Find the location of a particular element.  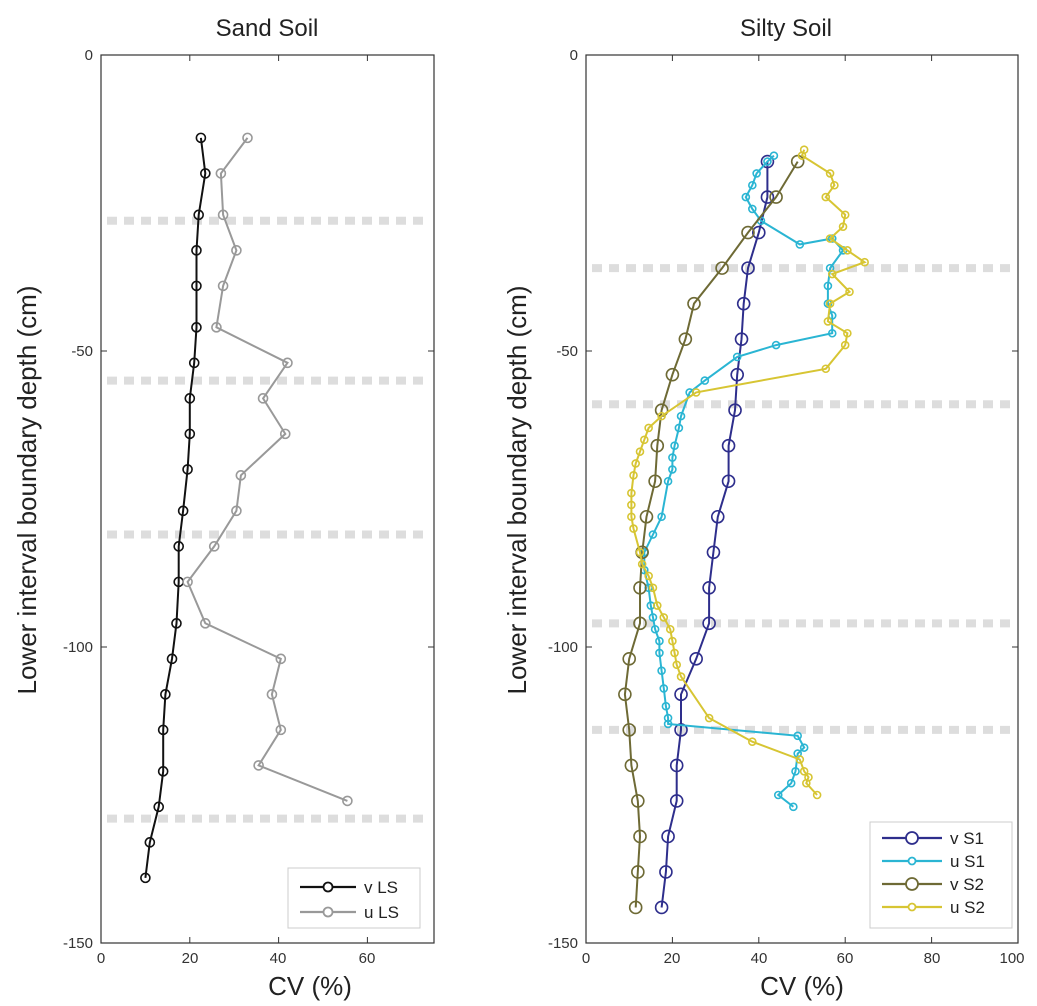

x-tick-label: 100 is located at coordinates (1011, 958).